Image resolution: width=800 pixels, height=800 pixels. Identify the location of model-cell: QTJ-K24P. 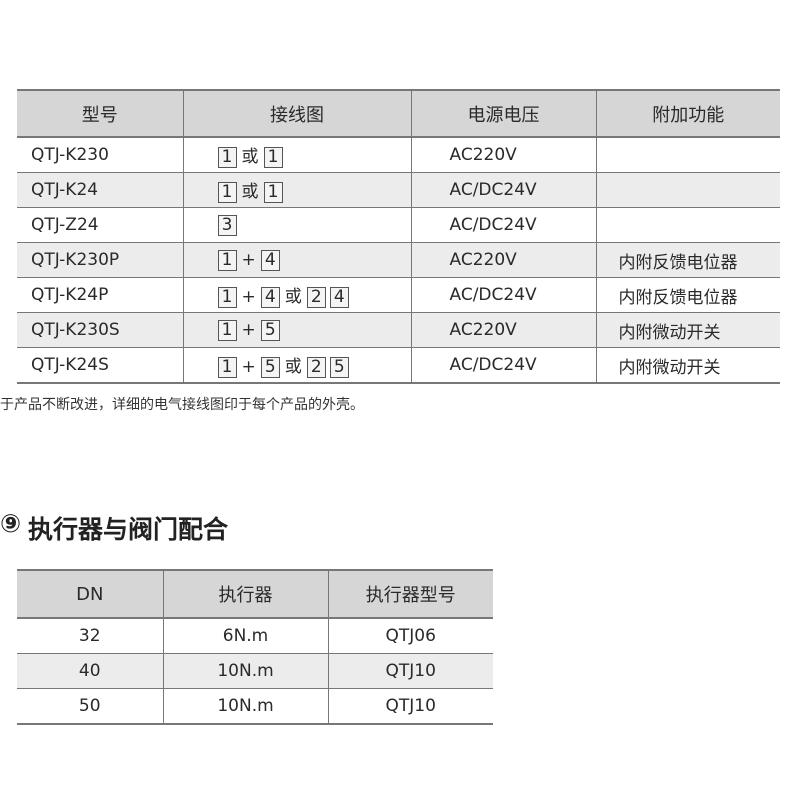
(70, 295).